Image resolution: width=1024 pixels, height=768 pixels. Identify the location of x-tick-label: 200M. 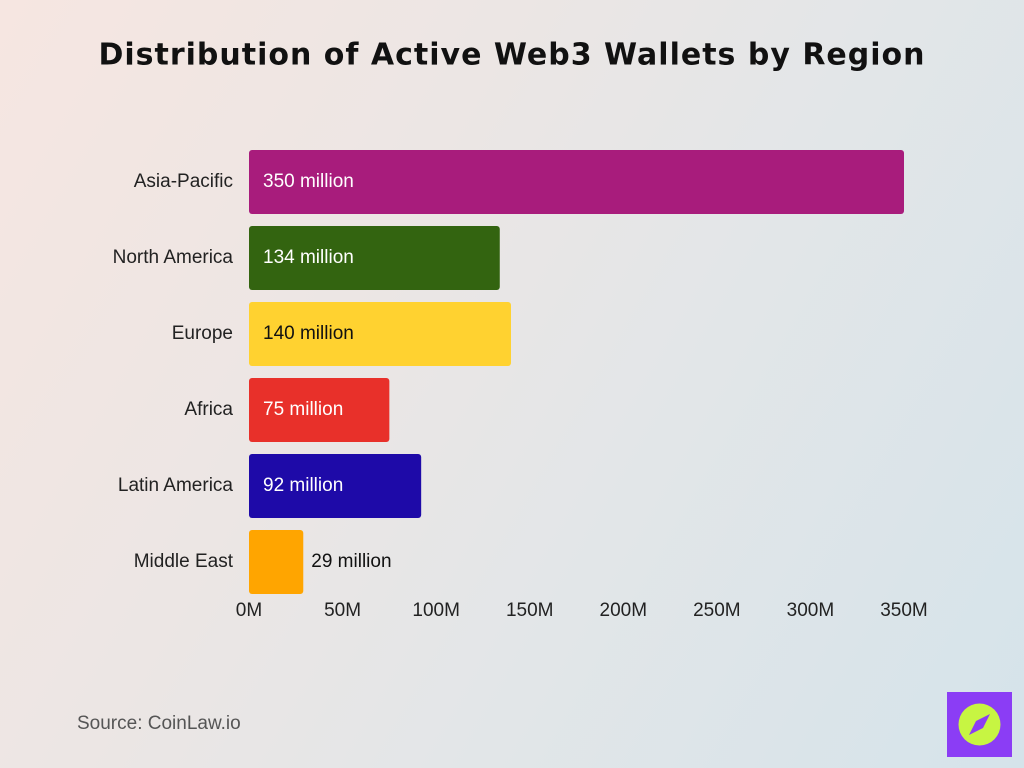
(624, 610).